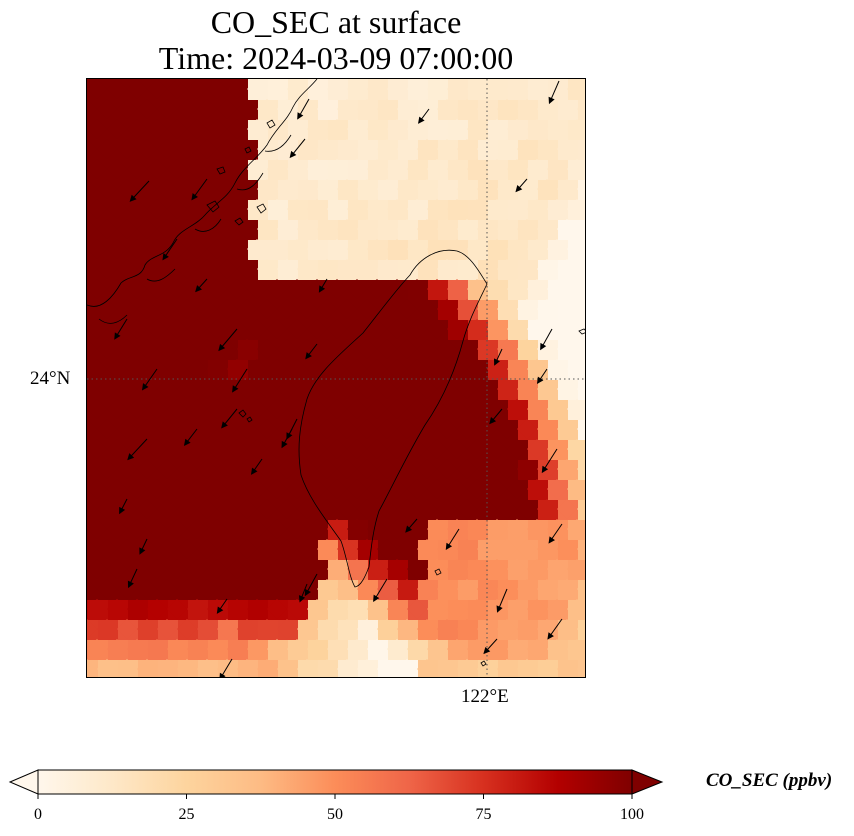  I want to click on fujian-inner-bays, so click(195, 229).